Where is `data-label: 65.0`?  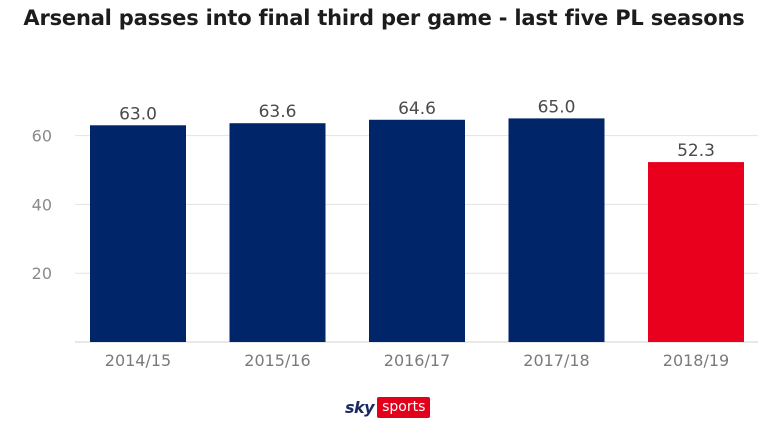 data-label: 65.0 is located at coordinates (557, 107).